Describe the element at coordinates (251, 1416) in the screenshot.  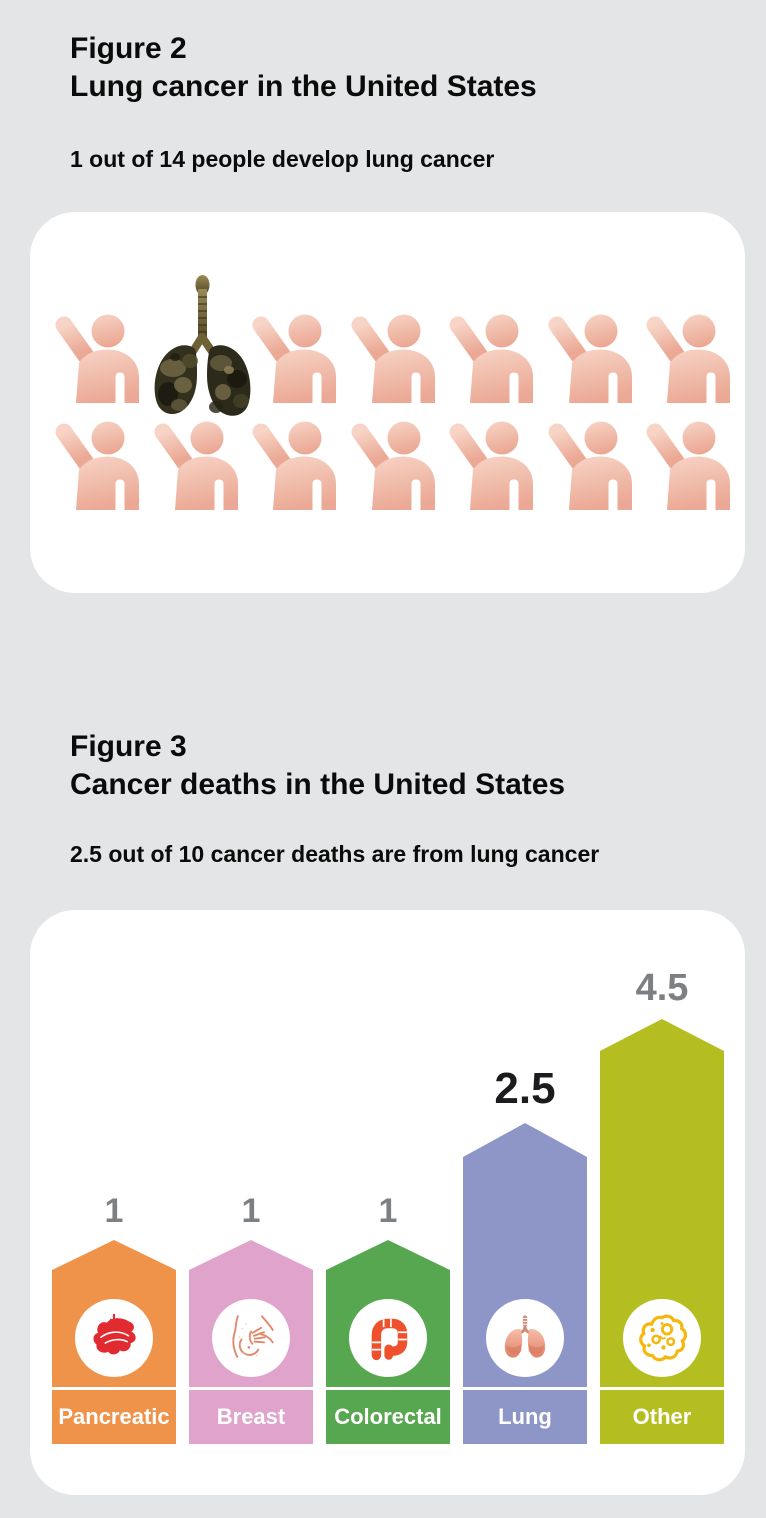
I see `bar-category-label: Breast` at that location.